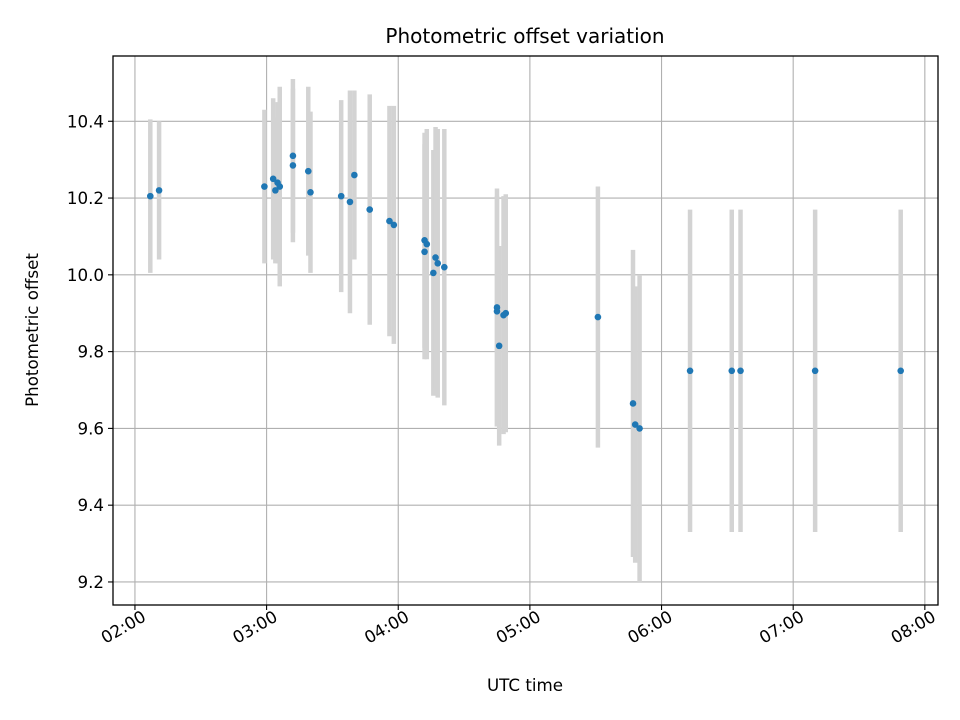  What do you see at coordinates (85, 121) in the screenshot?
I see `y-tick-label: 10.4` at bounding box center [85, 121].